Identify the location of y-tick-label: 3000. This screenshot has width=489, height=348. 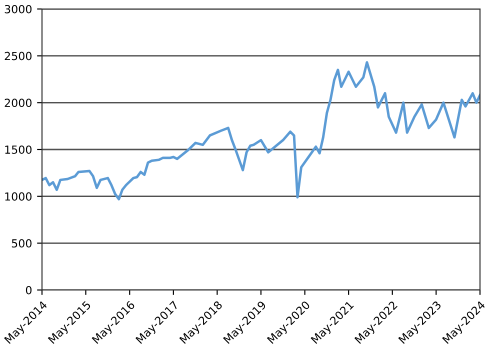
(18, 9).